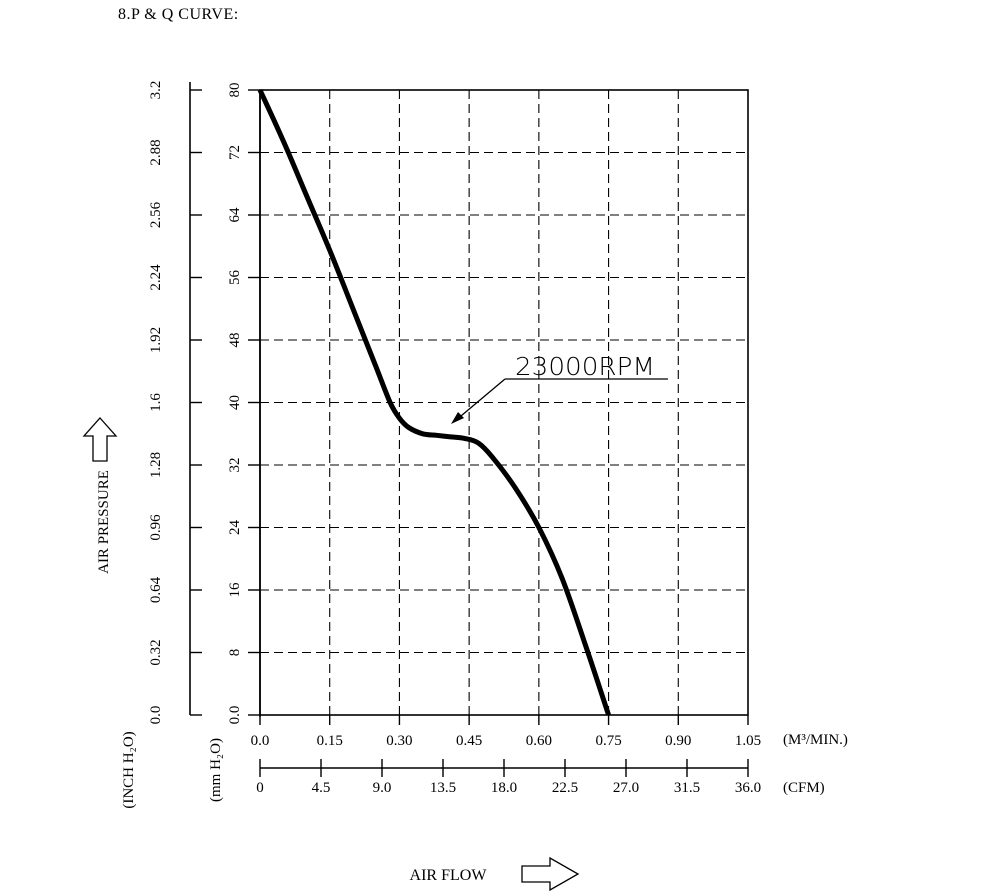 The width and height of the screenshot is (1000, 896). What do you see at coordinates (178, 14) in the screenshot?
I see `page-title: 8.P & Q CURVE:` at bounding box center [178, 14].